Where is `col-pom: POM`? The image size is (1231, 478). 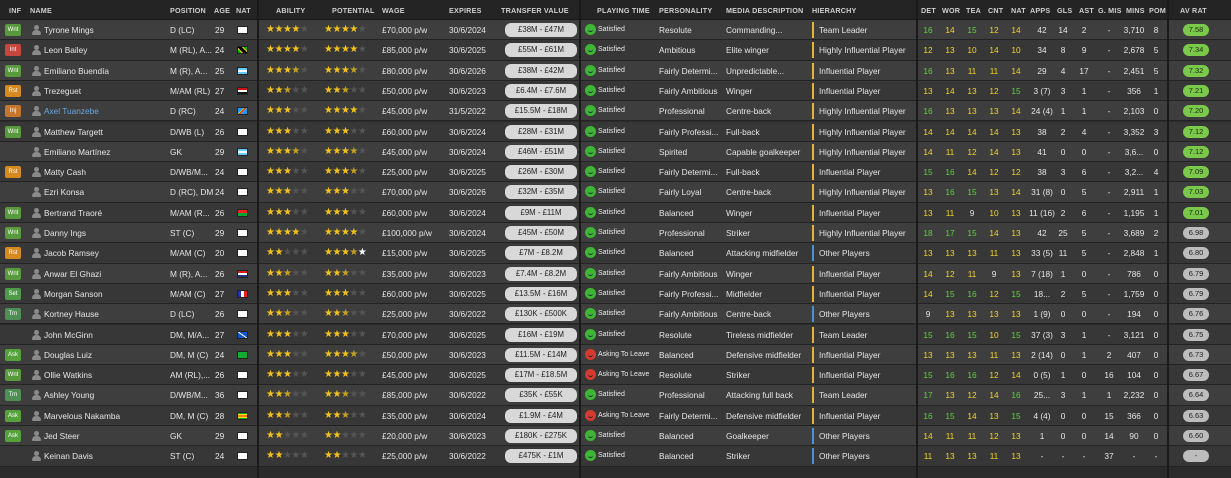
col-pom: POM is located at coordinates (1157, 10).